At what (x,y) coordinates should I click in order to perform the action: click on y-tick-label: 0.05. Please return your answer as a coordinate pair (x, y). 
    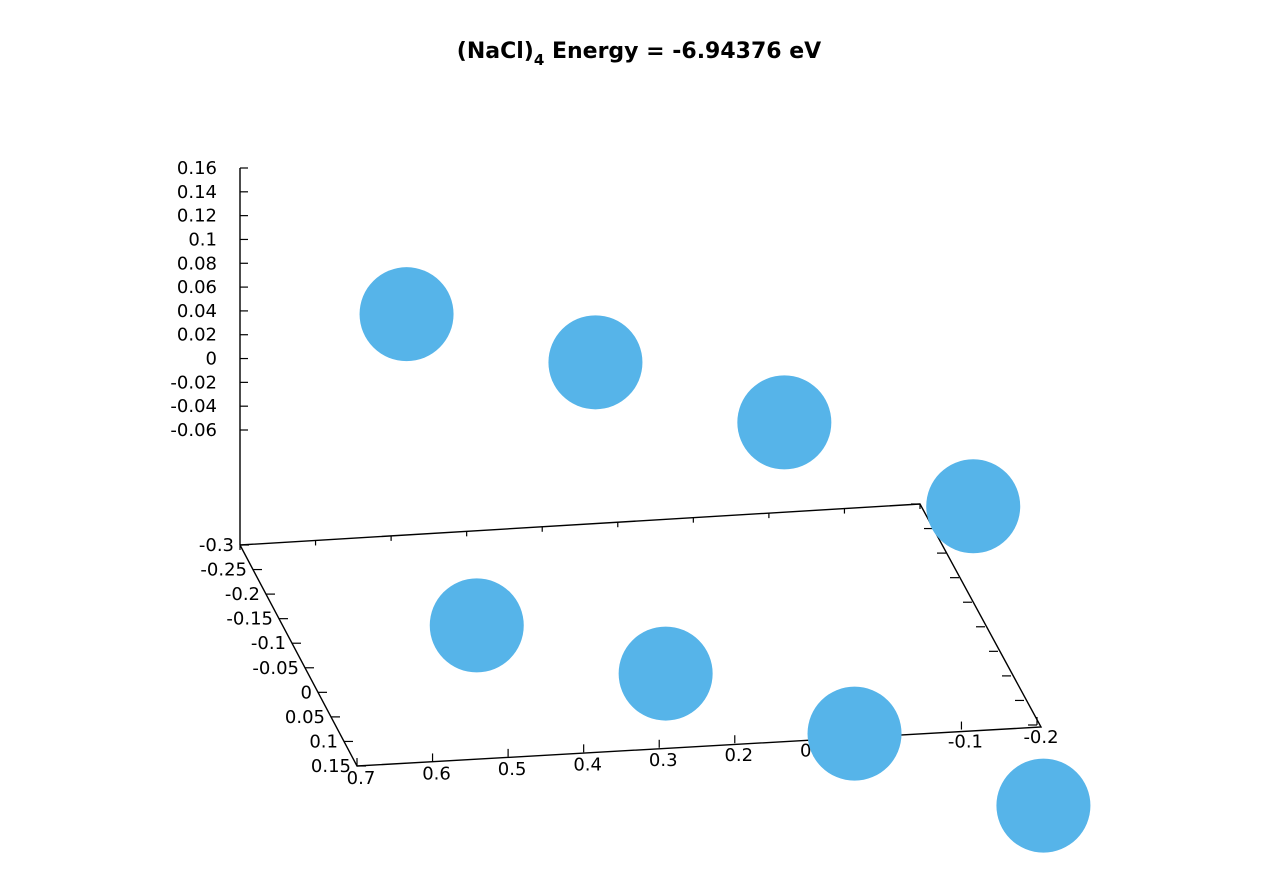
    Looking at the image, I should click on (305, 717).